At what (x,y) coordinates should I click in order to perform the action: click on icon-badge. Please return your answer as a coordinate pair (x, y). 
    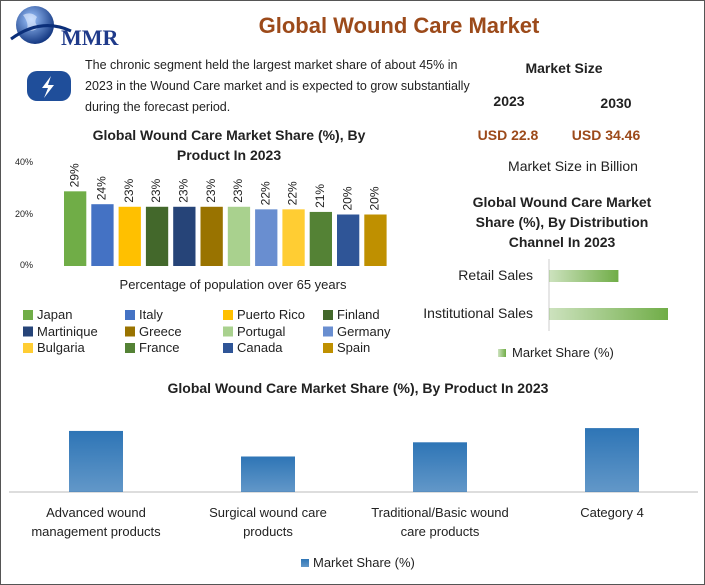
    Looking at the image, I should click on (49, 86).